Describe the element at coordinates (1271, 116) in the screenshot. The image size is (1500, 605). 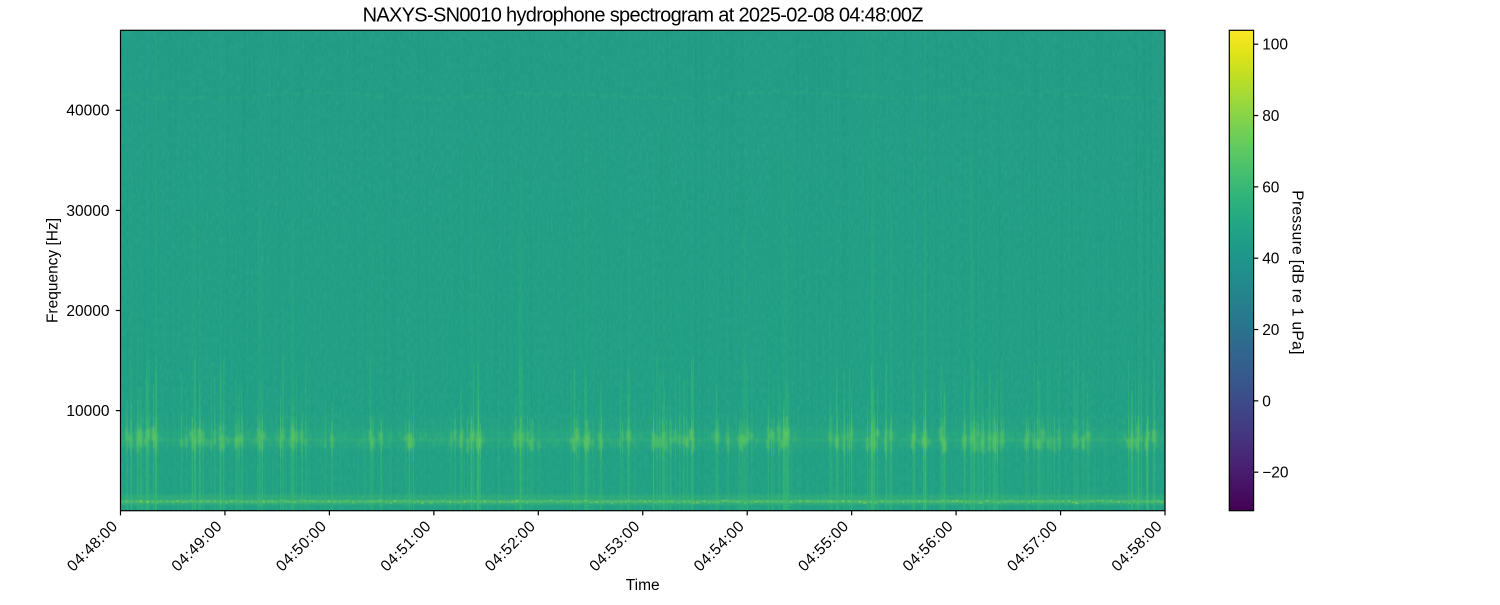
I see `svg-text: 80` at that location.